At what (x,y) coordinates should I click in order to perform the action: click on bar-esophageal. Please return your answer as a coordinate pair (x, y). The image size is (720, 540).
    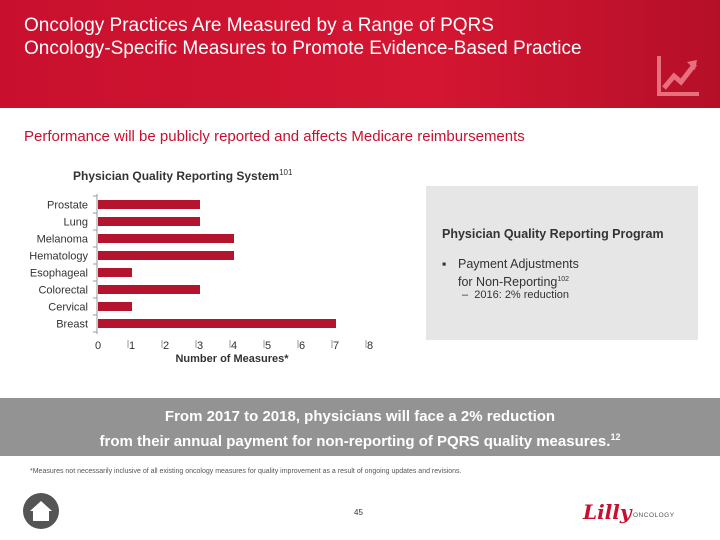
    Looking at the image, I should click on (115, 272).